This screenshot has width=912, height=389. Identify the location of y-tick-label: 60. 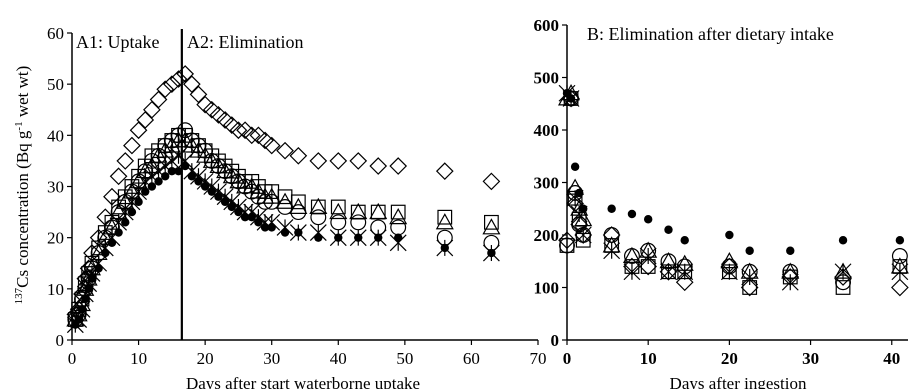
(55, 33).